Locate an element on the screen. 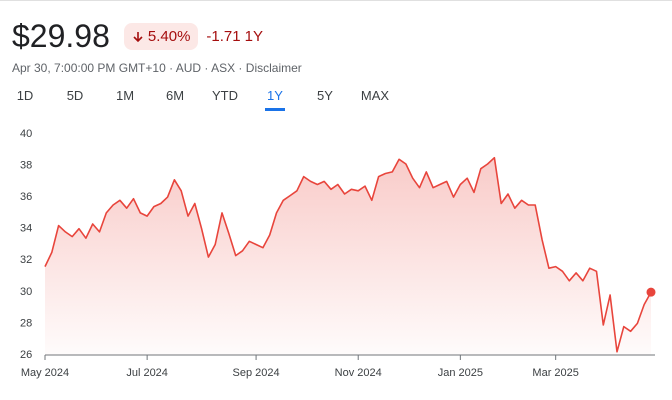  range-tab: 5D is located at coordinates (75, 98).